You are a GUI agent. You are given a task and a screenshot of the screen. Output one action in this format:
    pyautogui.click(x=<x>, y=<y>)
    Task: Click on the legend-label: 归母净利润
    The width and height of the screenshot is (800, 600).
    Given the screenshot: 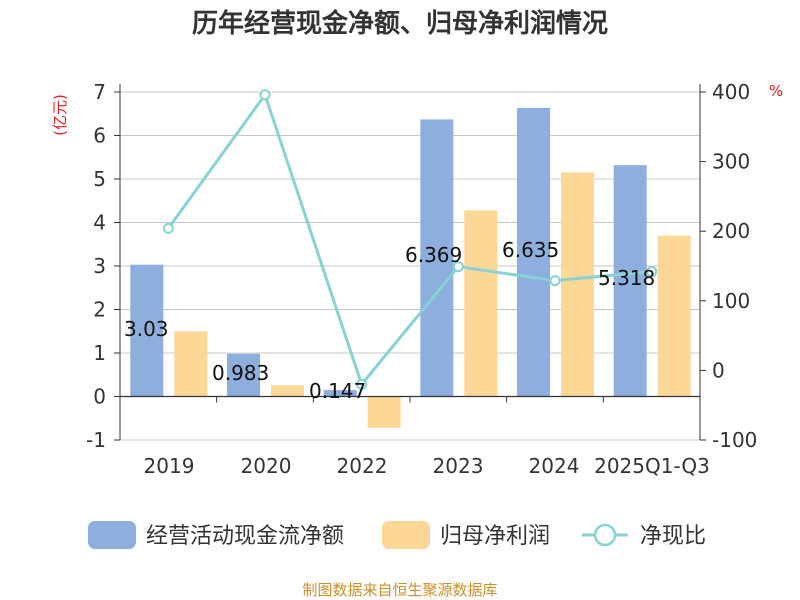 What is the action you would take?
    pyautogui.click(x=495, y=536)
    